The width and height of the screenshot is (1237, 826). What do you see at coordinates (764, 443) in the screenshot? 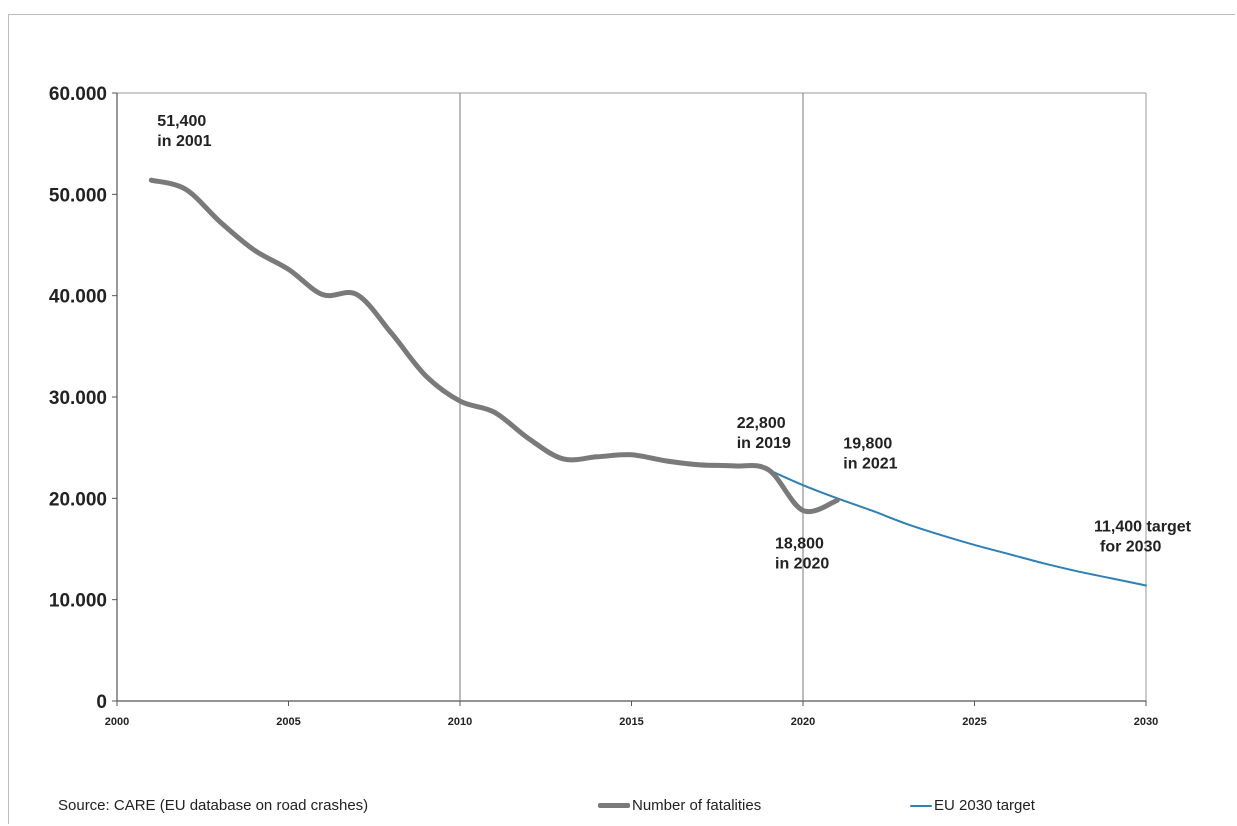
I see `annotation-label-line2: in 2019` at bounding box center [764, 443].